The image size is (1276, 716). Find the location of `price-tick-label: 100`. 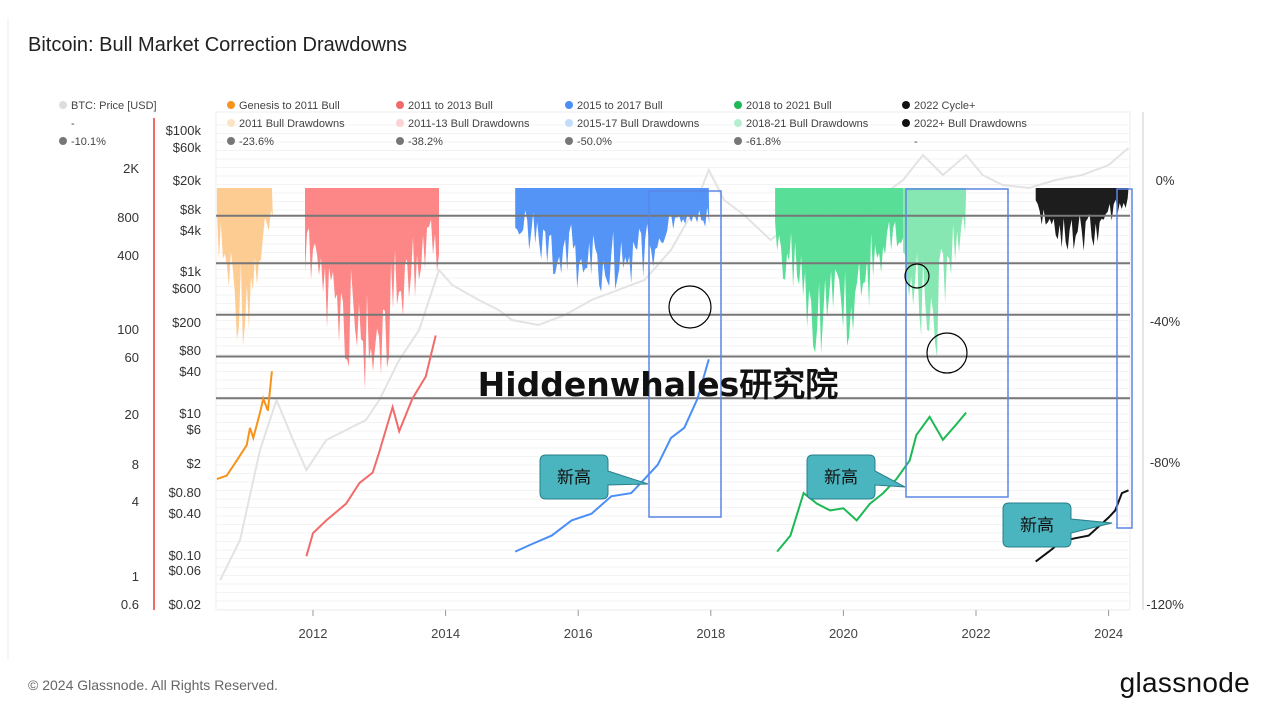

price-tick-label: 100 is located at coordinates (128, 329).